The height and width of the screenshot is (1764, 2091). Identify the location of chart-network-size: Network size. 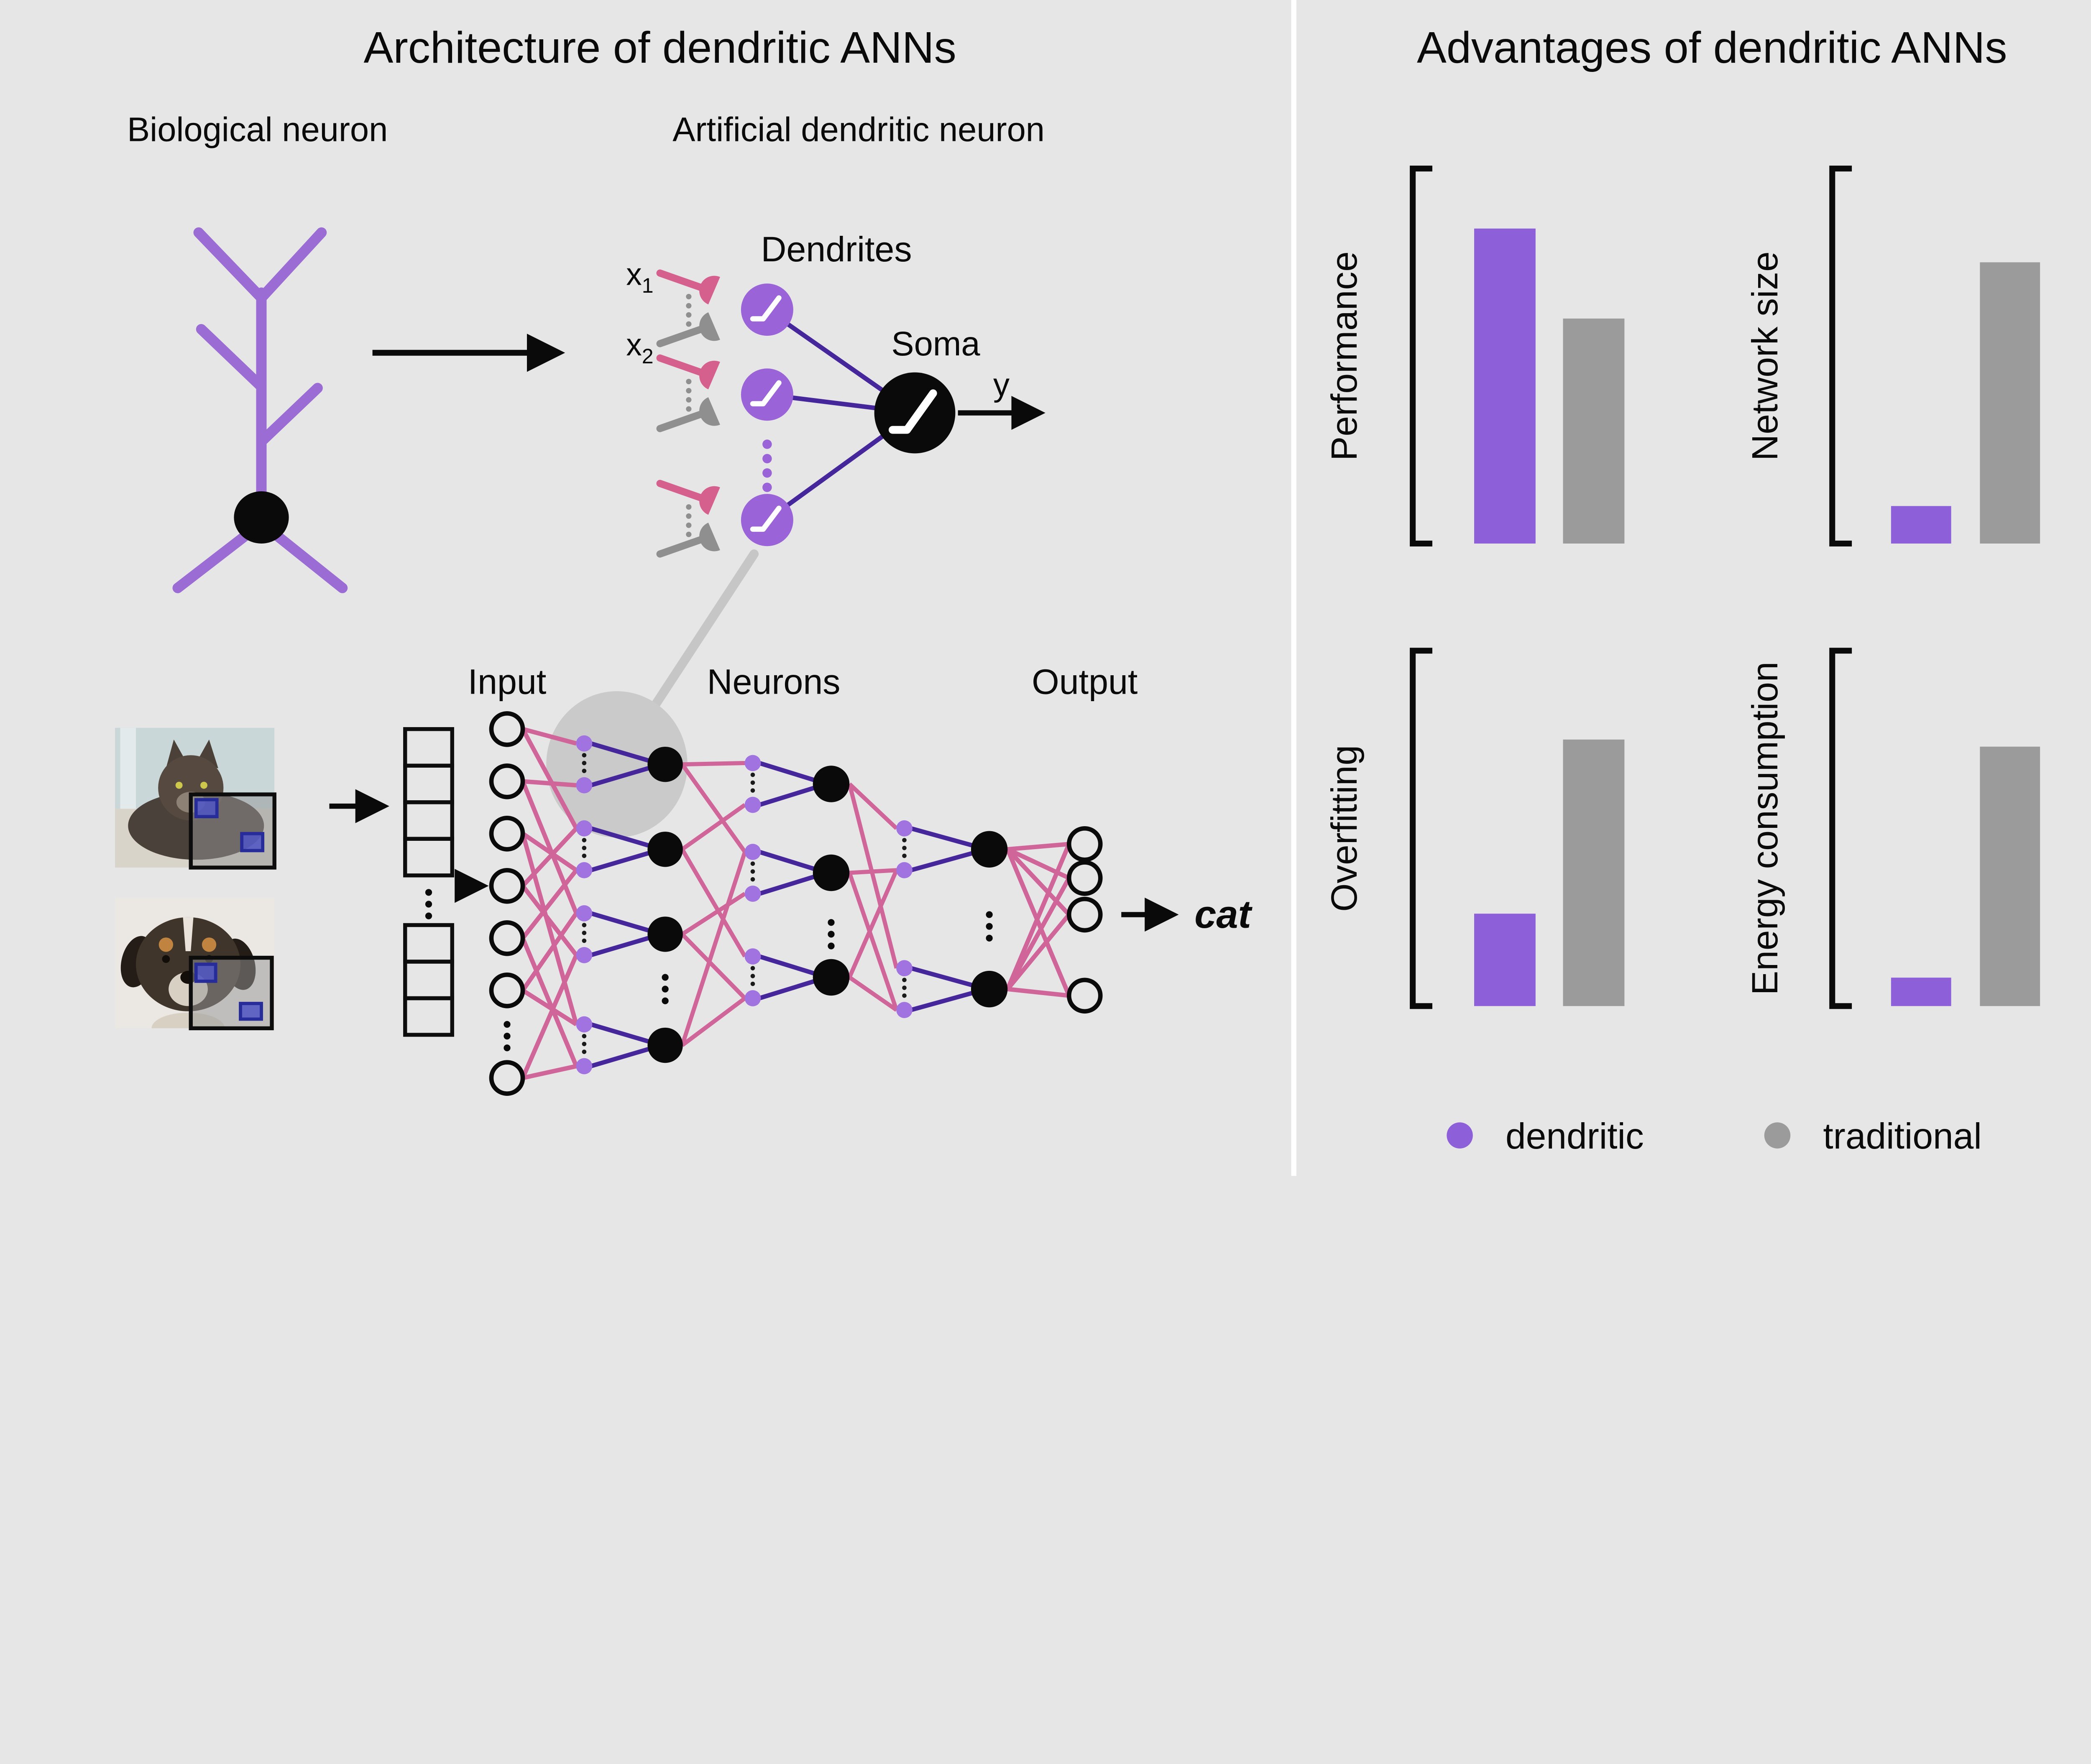
(1892, 356).